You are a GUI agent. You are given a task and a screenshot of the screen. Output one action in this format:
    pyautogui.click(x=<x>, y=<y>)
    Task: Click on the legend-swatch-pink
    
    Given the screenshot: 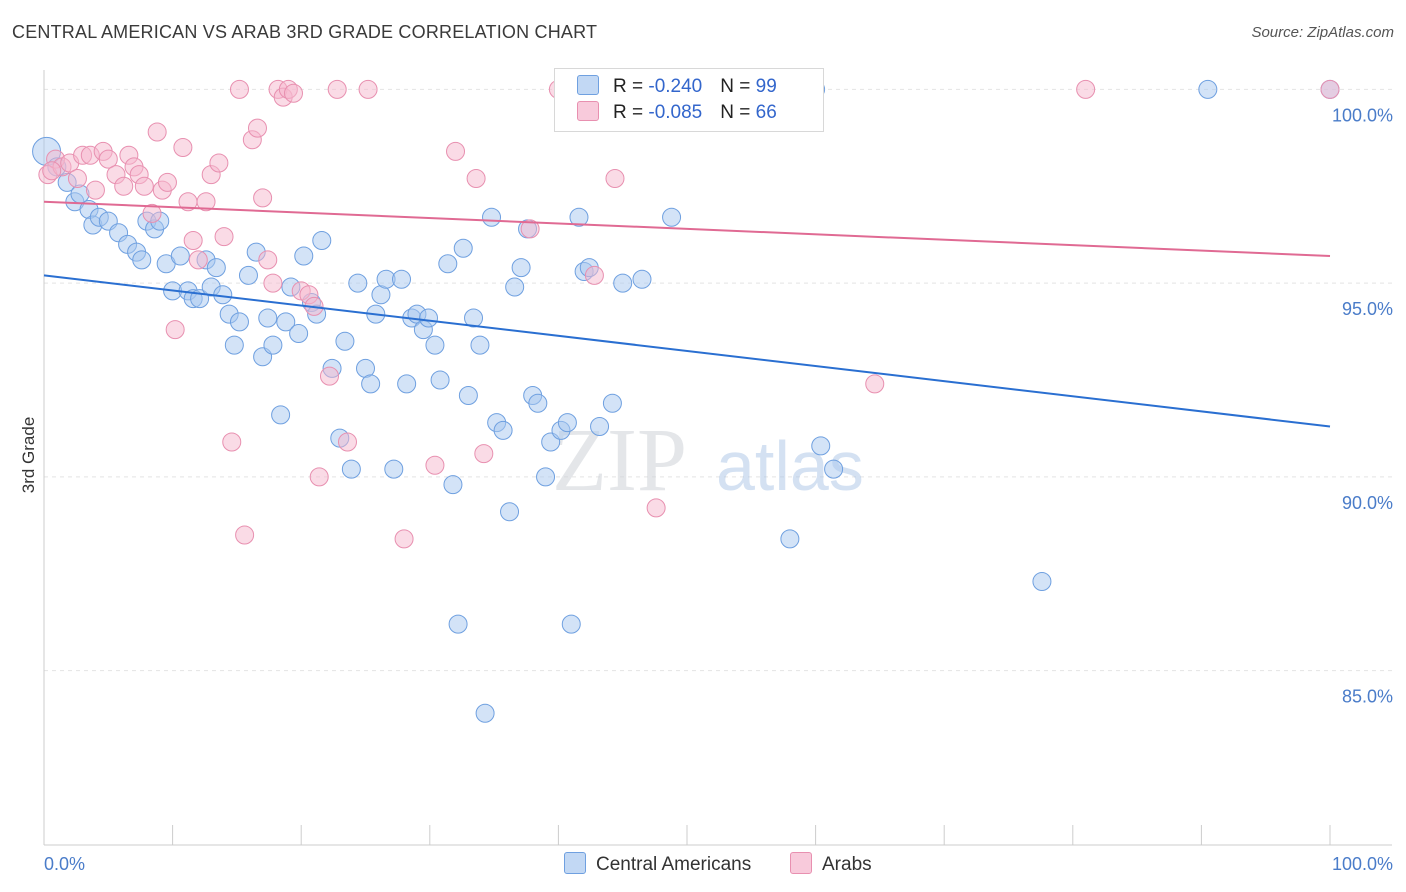 What is the action you would take?
    pyautogui.click(x=588, y=111)
    